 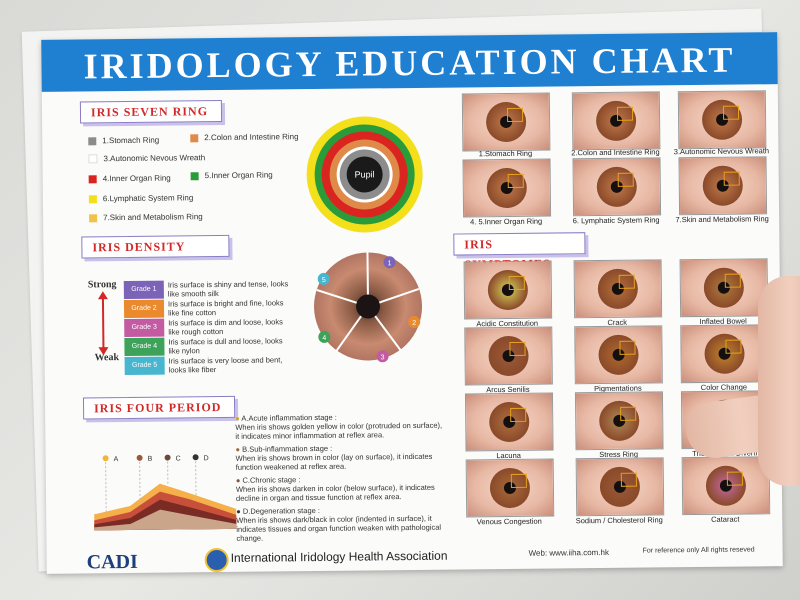 I want to click on ring-photo-caption: 3.Autonomic Nevous Wreath, so click(x=721, y=151).